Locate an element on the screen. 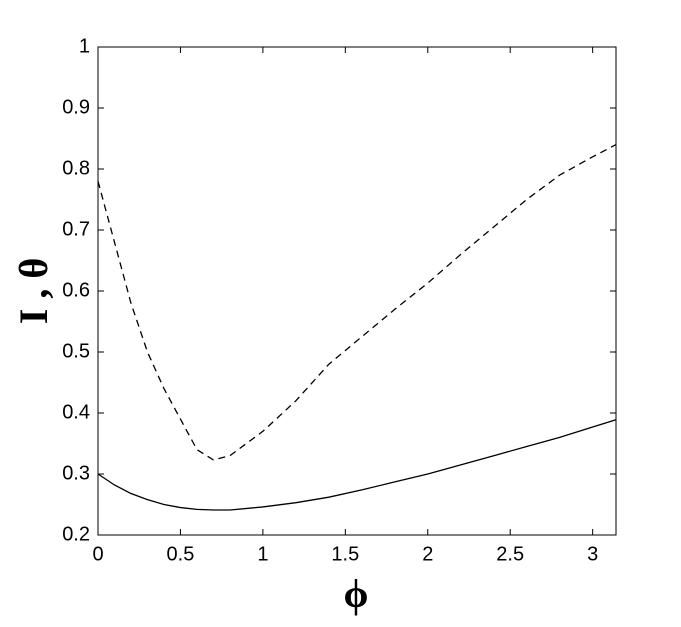  x-axis-label: ϕ is located at coordinates (356, 593).